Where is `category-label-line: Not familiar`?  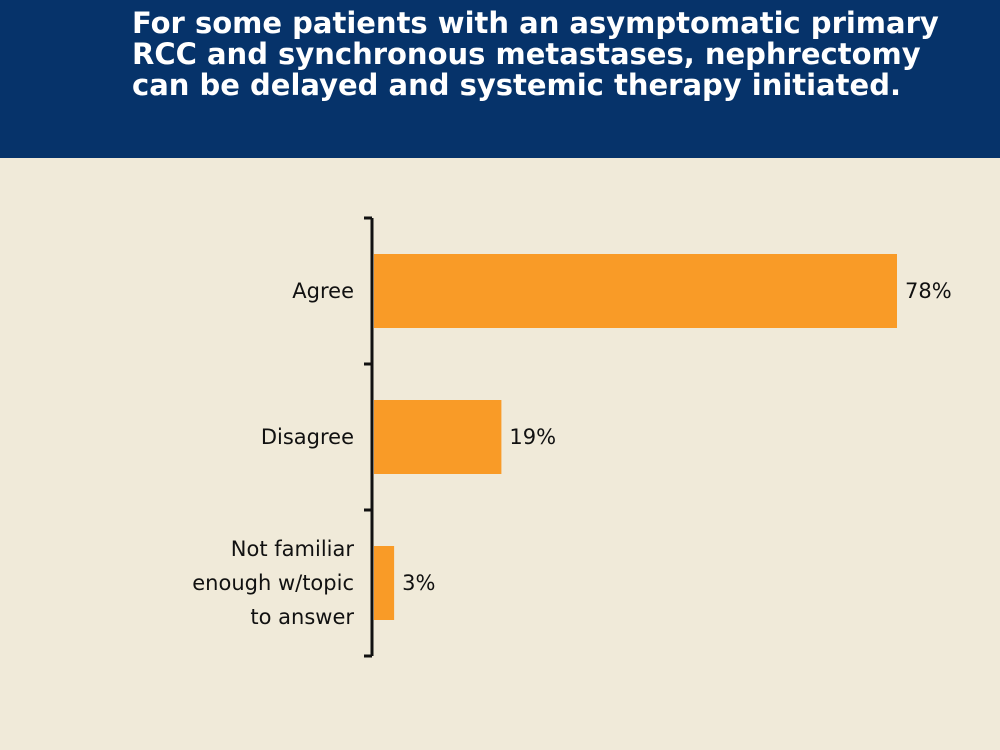
category-label-line: Not familiar is located at coordinates (293, 549).